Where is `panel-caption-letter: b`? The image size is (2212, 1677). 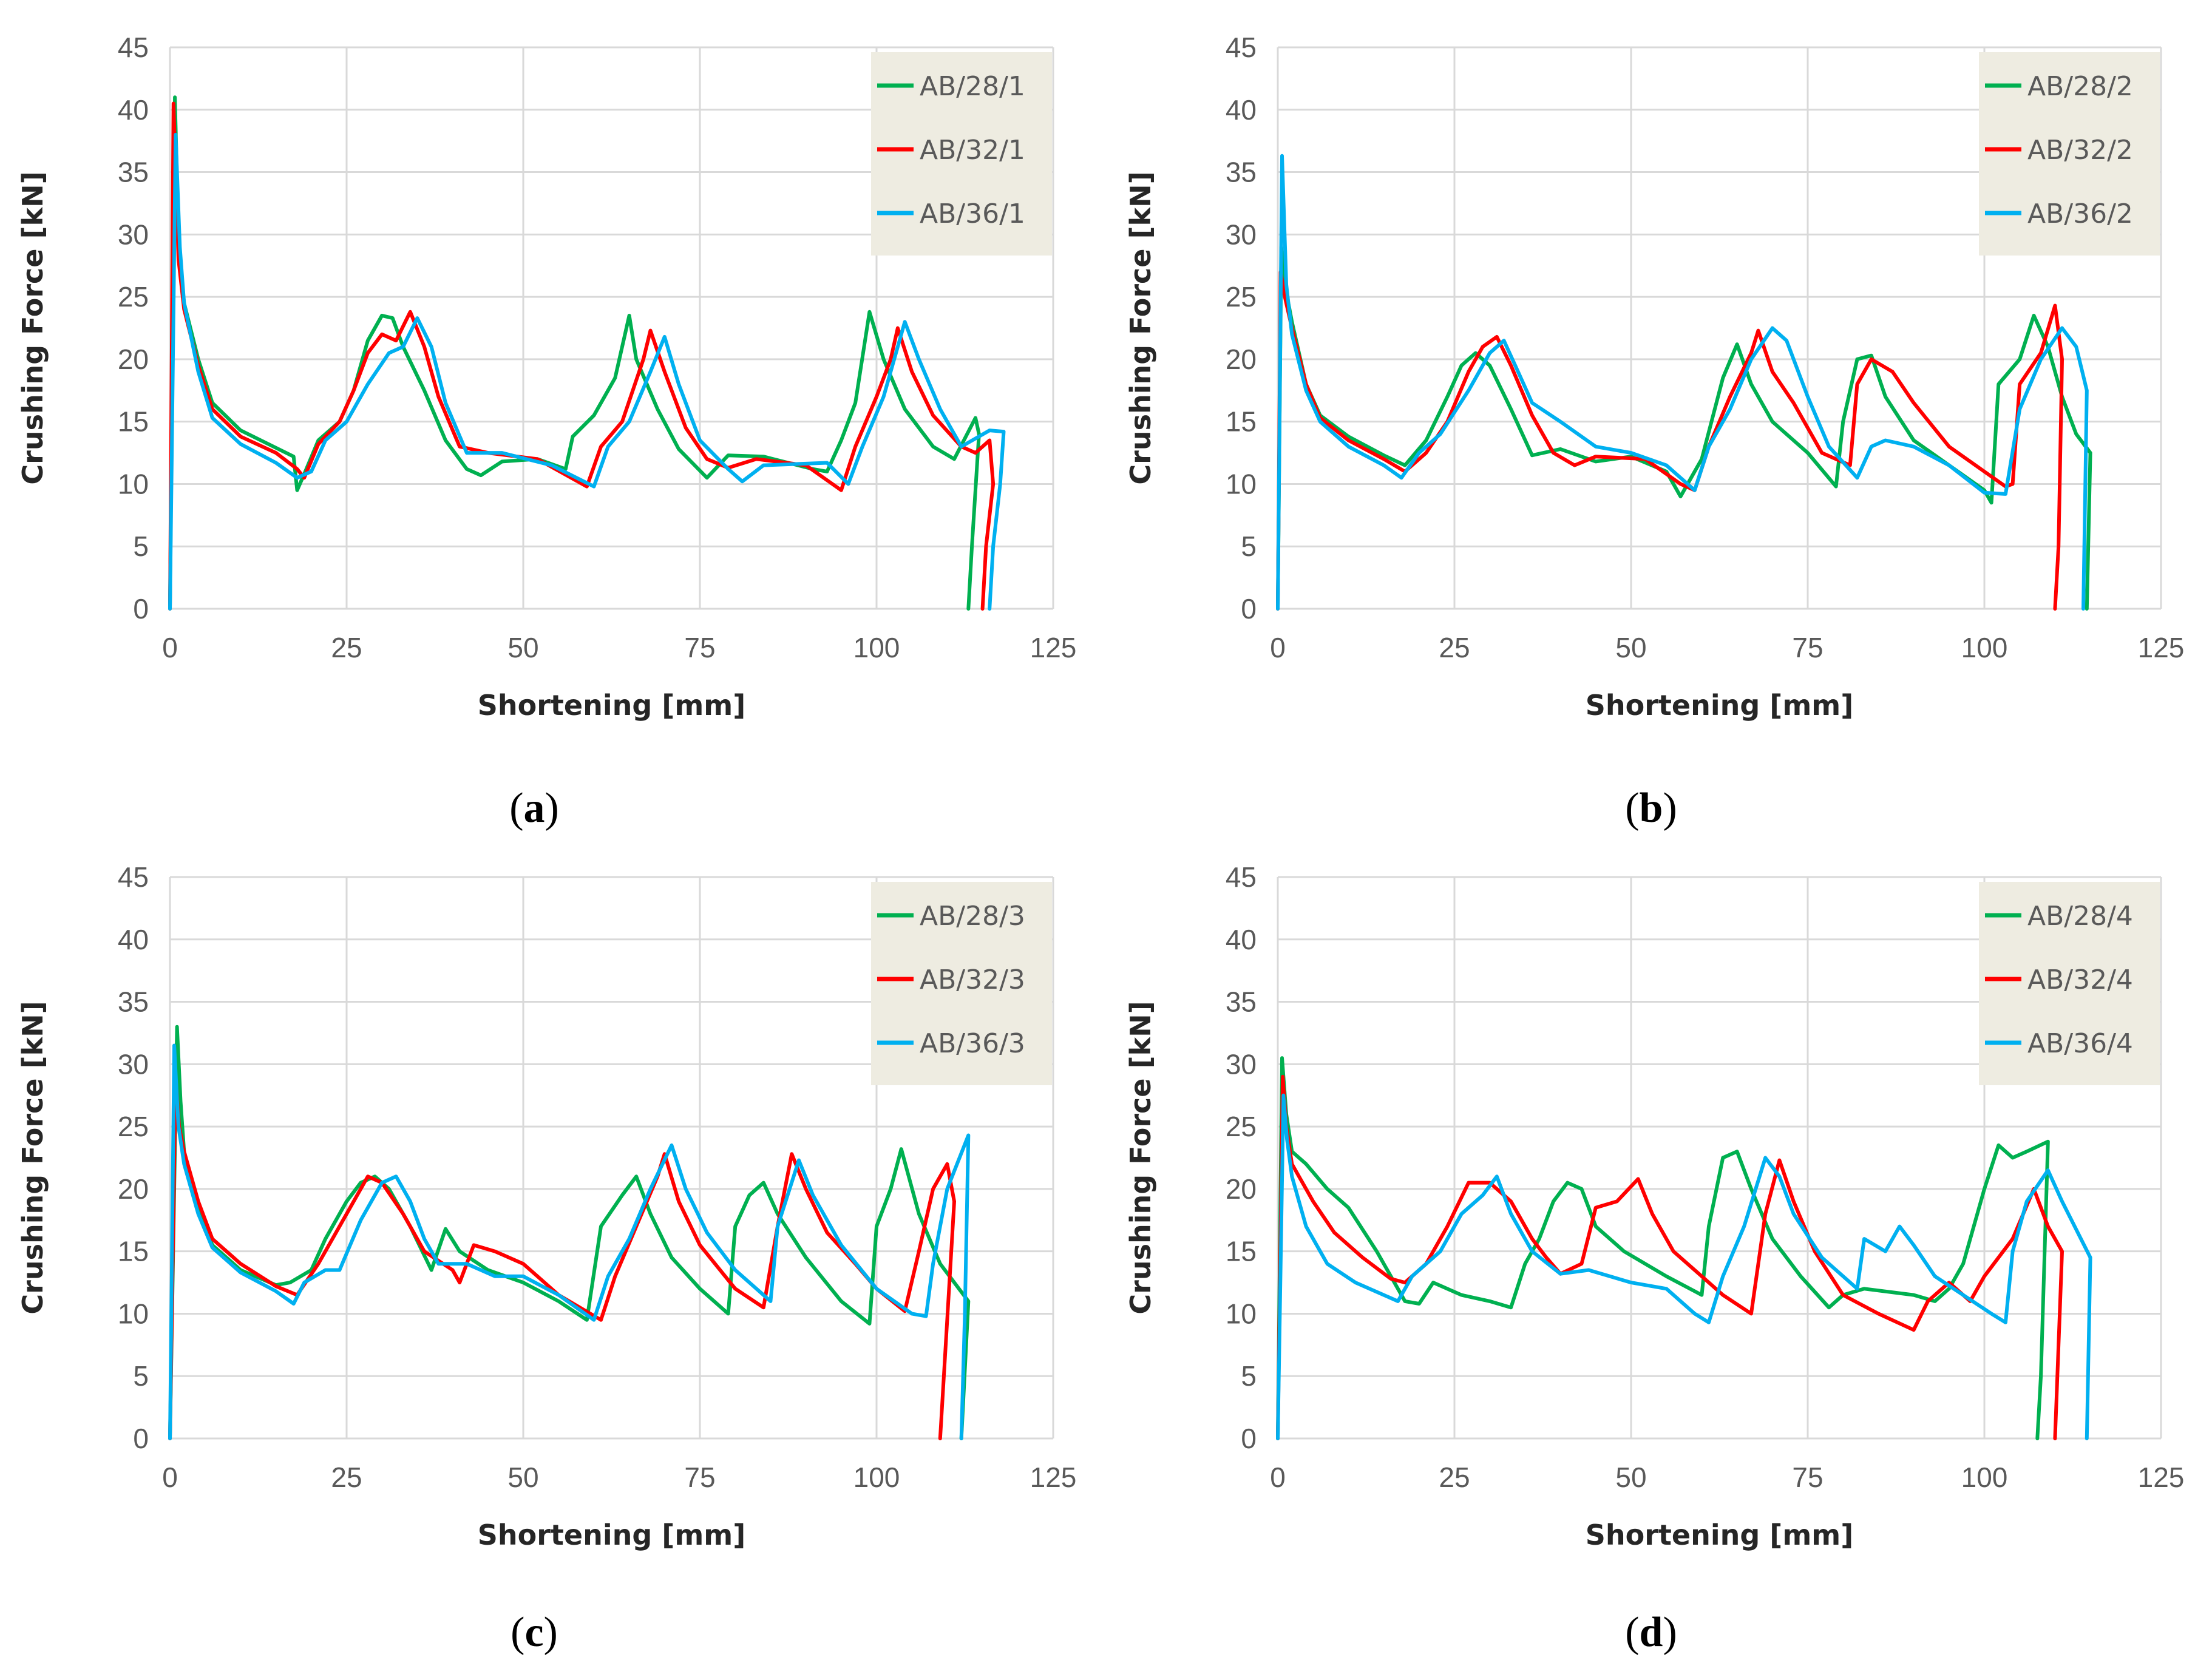 panel-caption-letter: b is located at coordinates (1651, 808).